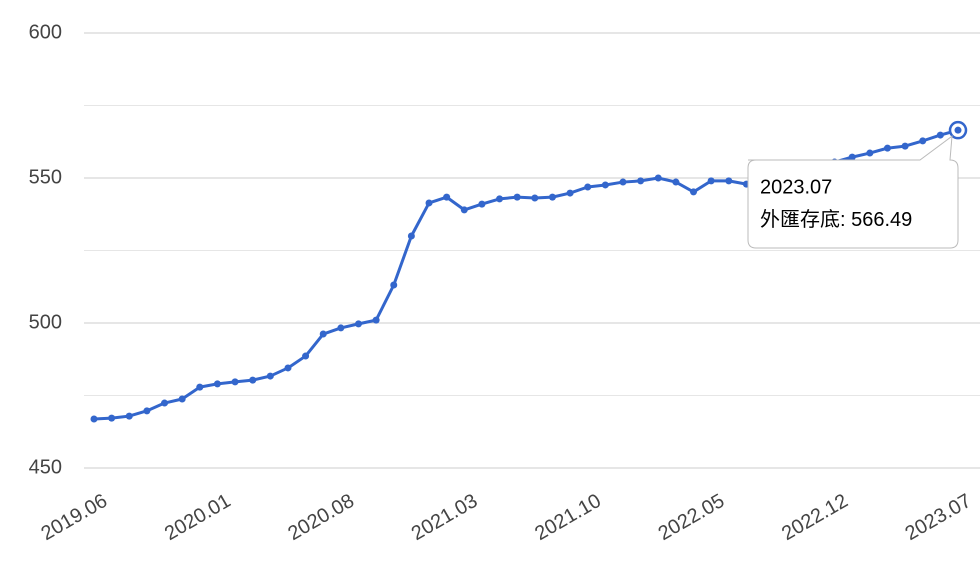 Image resolution: width=980 pixels, height=568 pixels. I want to click on y-tick-label: 450, so click(45, 467).